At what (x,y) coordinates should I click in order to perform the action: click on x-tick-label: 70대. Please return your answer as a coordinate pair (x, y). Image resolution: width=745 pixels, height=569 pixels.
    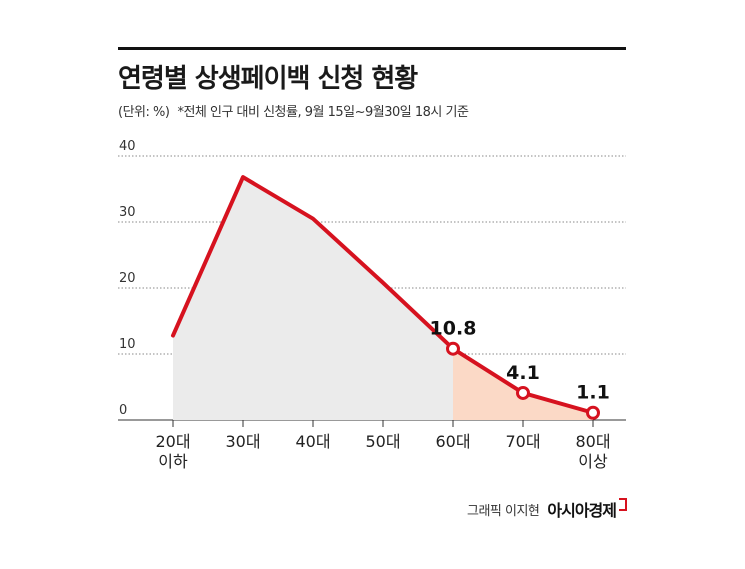
    Looking at the image, I should click on (522, 441).